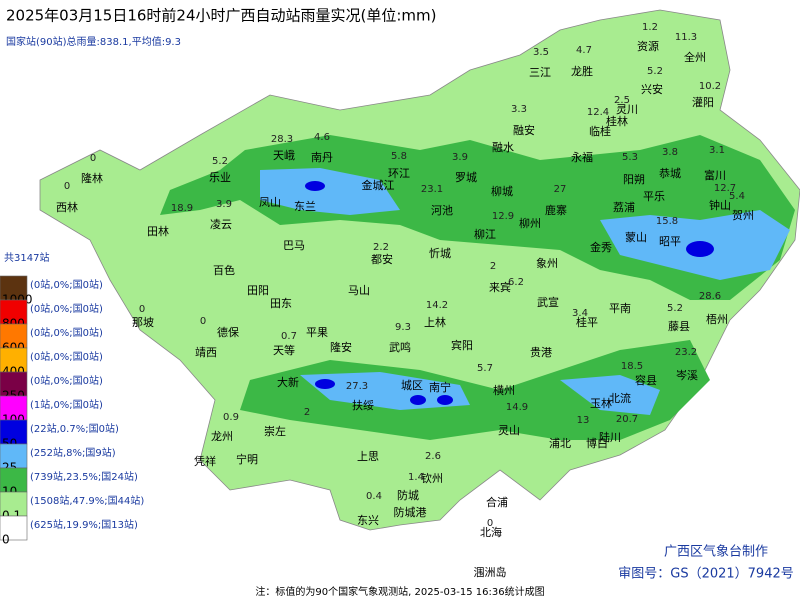  Describe the element at coordinates (519, 109) in the screenshot. I see `station-value: 3.3` at that location.